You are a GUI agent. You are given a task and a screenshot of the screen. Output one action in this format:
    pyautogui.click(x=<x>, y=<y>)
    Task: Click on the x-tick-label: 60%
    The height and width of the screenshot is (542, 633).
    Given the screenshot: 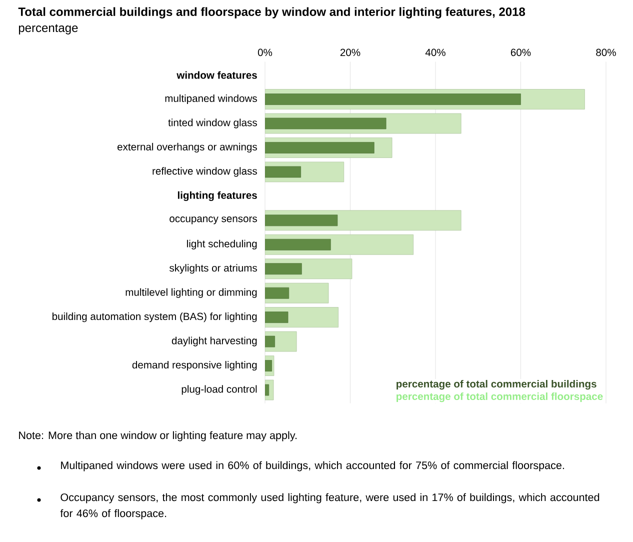 What is the action you would take?
    pyautogui.click(x=520, y=52)
    